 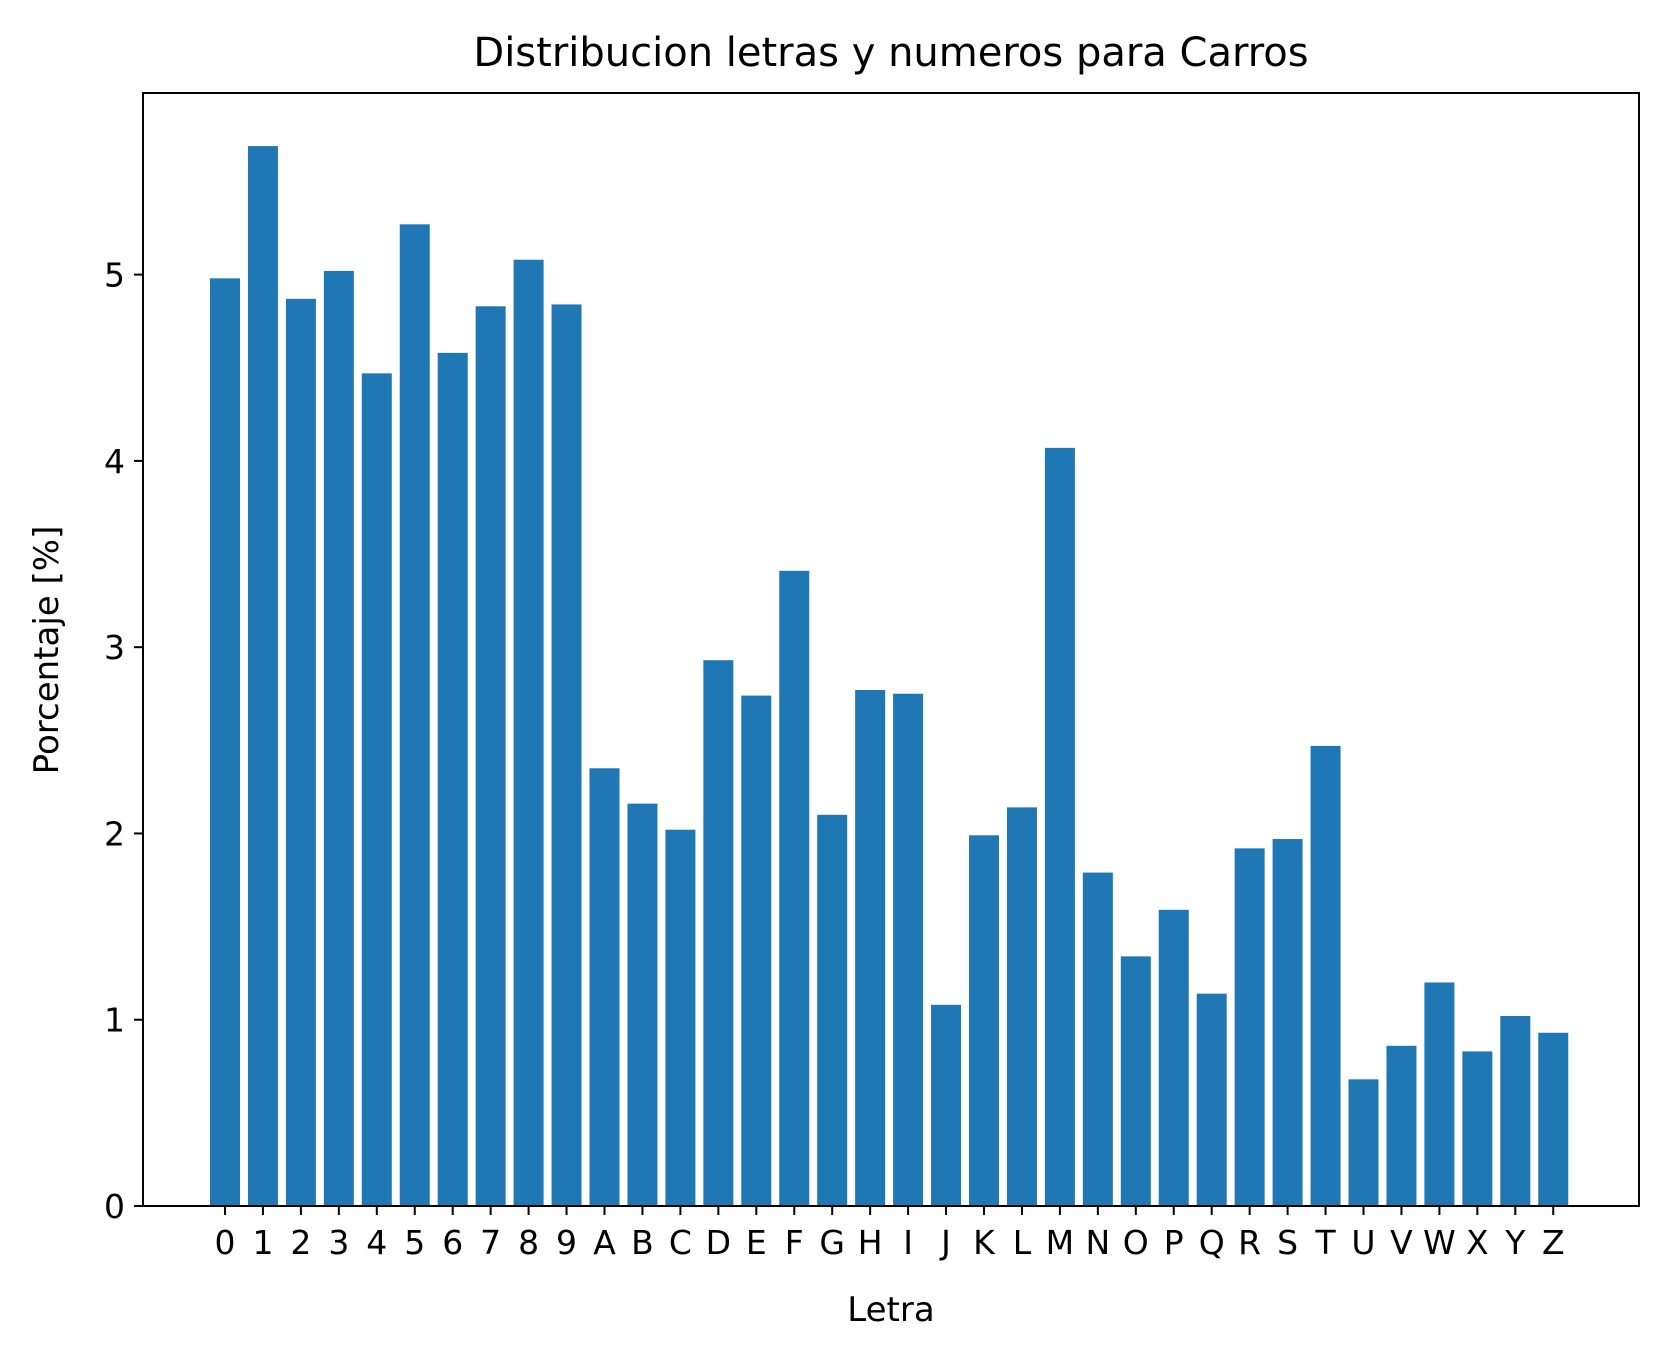 I want to click on x-tick-label-8: 8, so click(x=528, y=1242).